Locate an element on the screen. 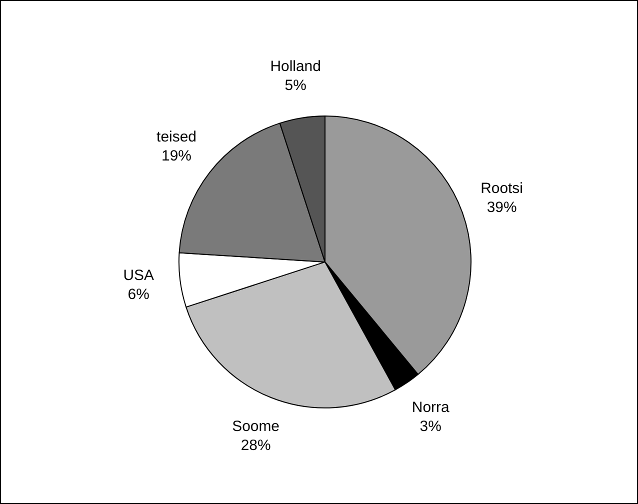  slice-label: Norra is located at coordinates (431, 407).